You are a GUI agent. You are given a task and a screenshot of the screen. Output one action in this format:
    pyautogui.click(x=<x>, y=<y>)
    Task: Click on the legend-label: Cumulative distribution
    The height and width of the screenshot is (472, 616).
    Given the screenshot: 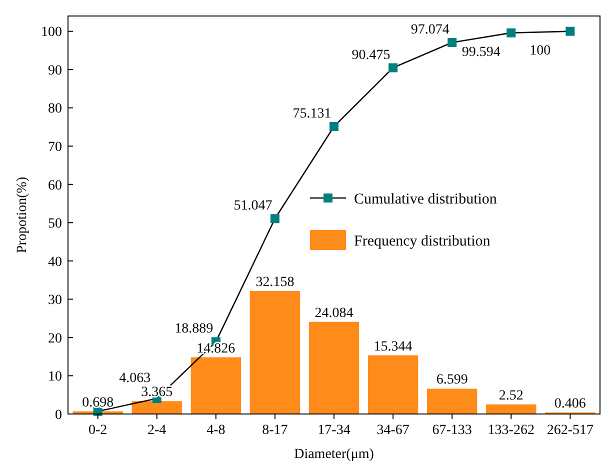 What is the action you would take?
    pyautogui.click(x=426, y=199)
    